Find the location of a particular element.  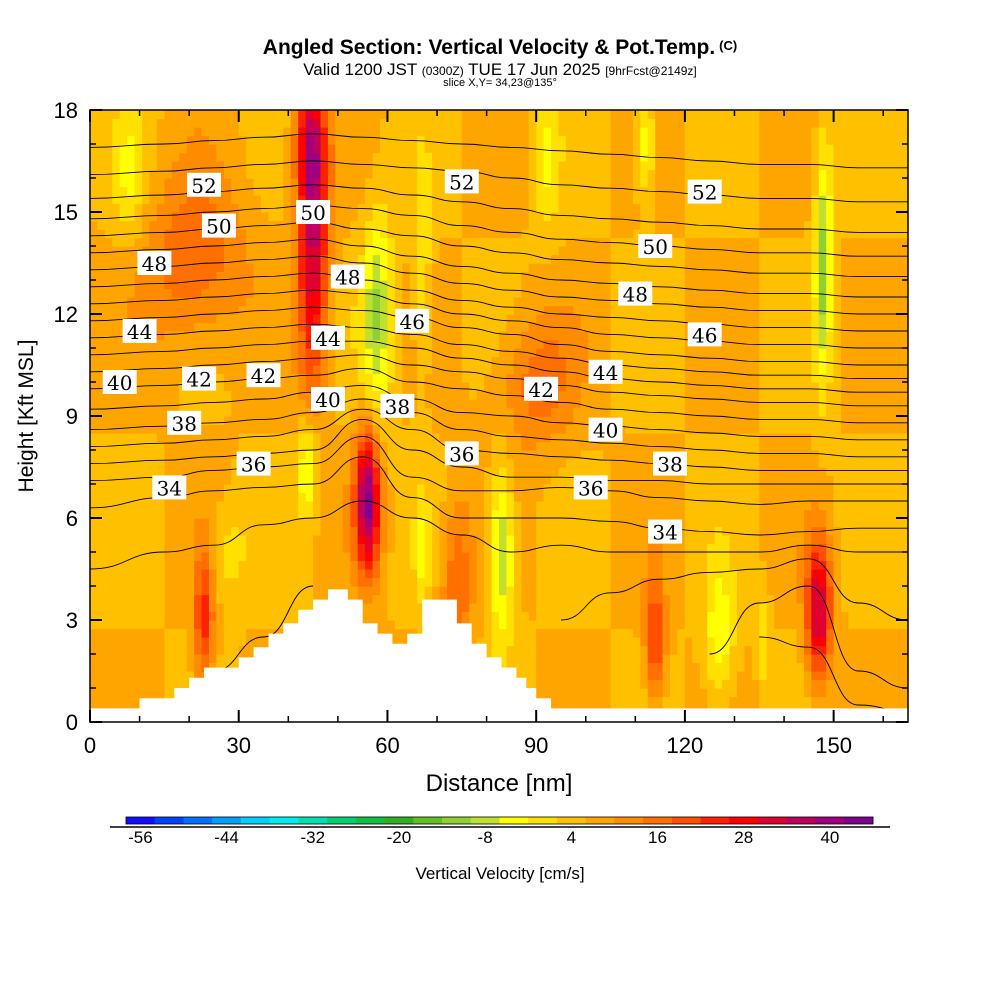

x-tick-label: 120 is located at coordinates (685, 745).